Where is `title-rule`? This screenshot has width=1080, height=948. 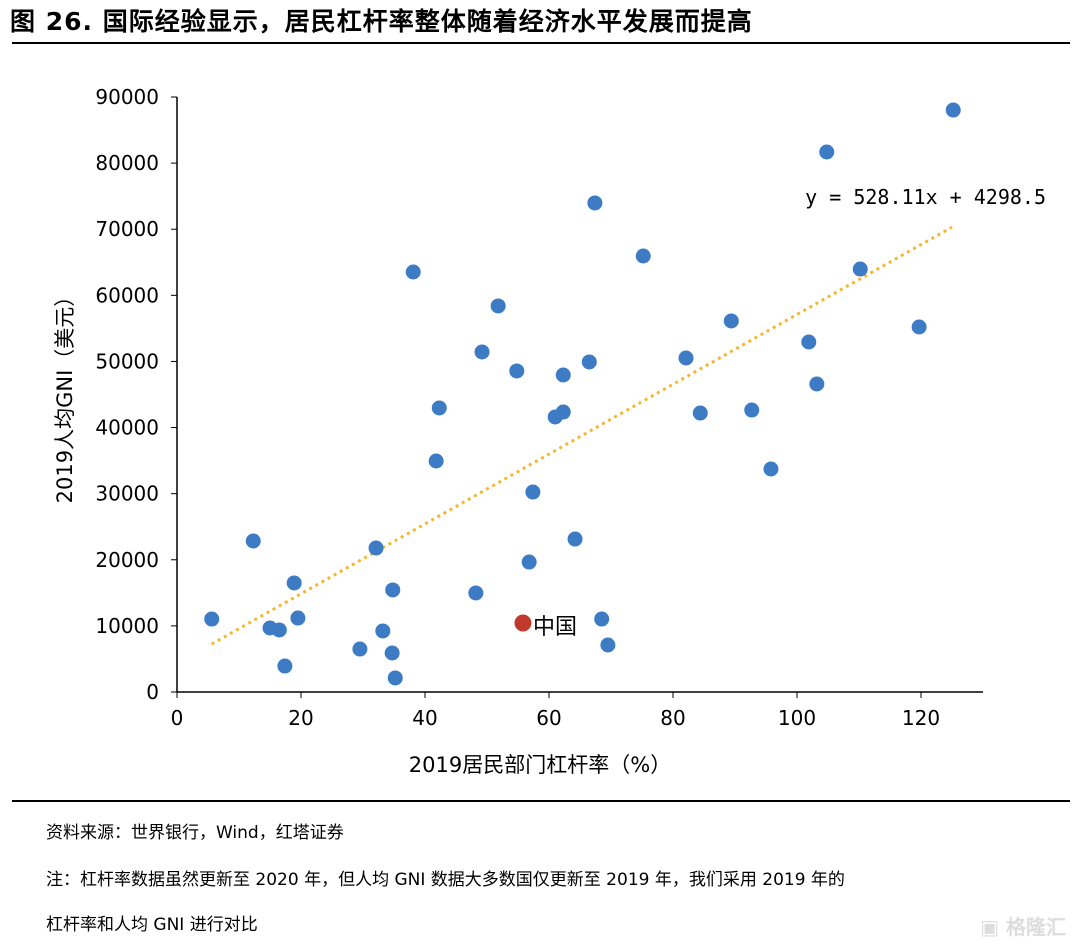
title-rule is located at coordinates (541, 43).